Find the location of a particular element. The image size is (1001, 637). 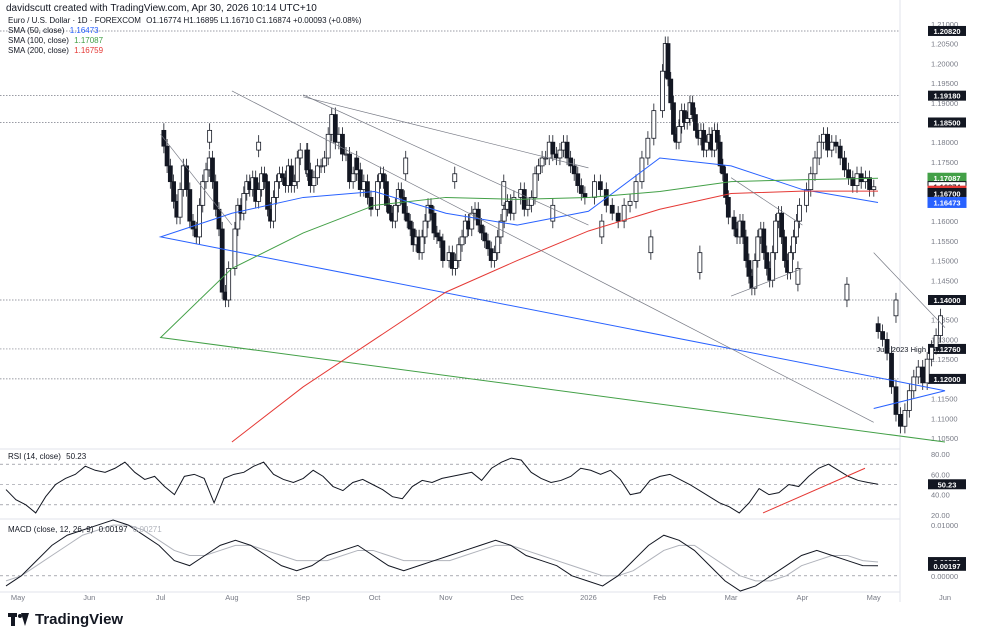

y-tick-label: 1.18000 is located at coordinates (944, 142).